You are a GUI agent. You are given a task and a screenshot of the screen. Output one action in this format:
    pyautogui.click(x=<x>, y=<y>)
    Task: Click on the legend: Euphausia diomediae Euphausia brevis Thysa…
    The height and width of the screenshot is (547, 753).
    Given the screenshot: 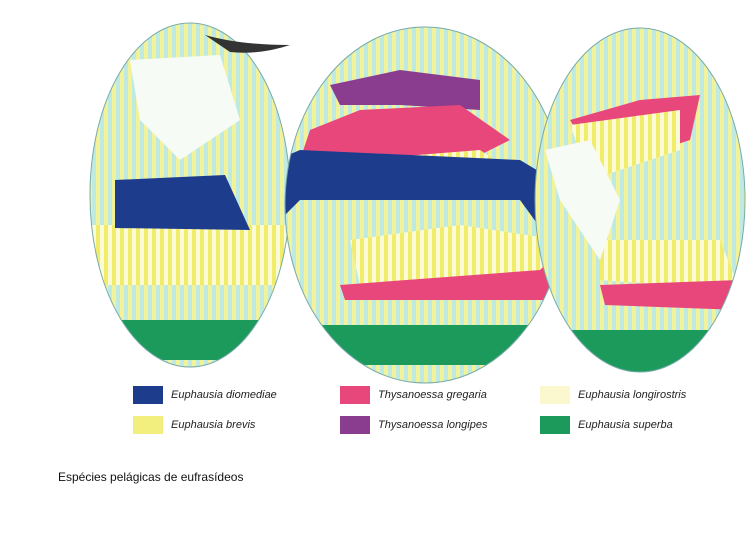 What is the action you would take?
    pyautogui.click(x=410, y=410)
    